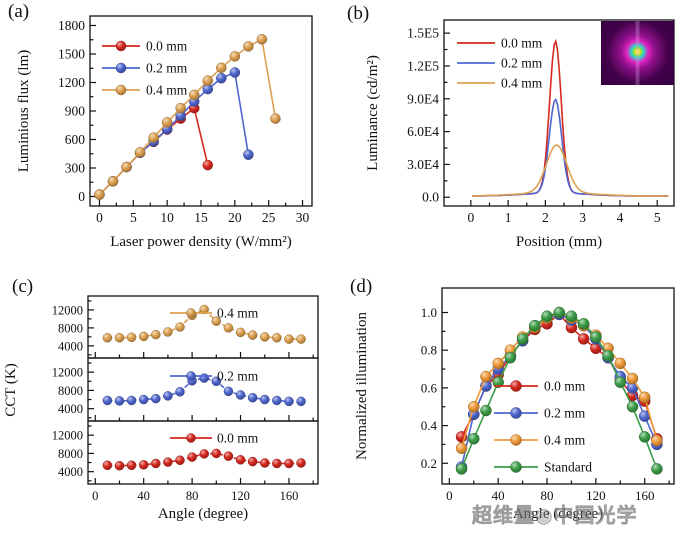  I want to click on legend-label: Standard, so click(568, 467).